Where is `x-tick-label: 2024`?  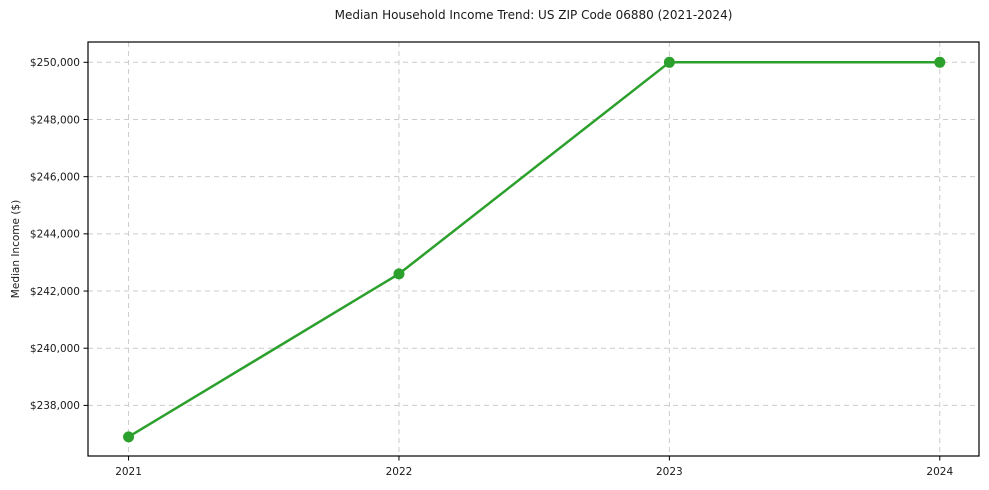 x-tick-label: 2024 is located at coordinates (939, 472).